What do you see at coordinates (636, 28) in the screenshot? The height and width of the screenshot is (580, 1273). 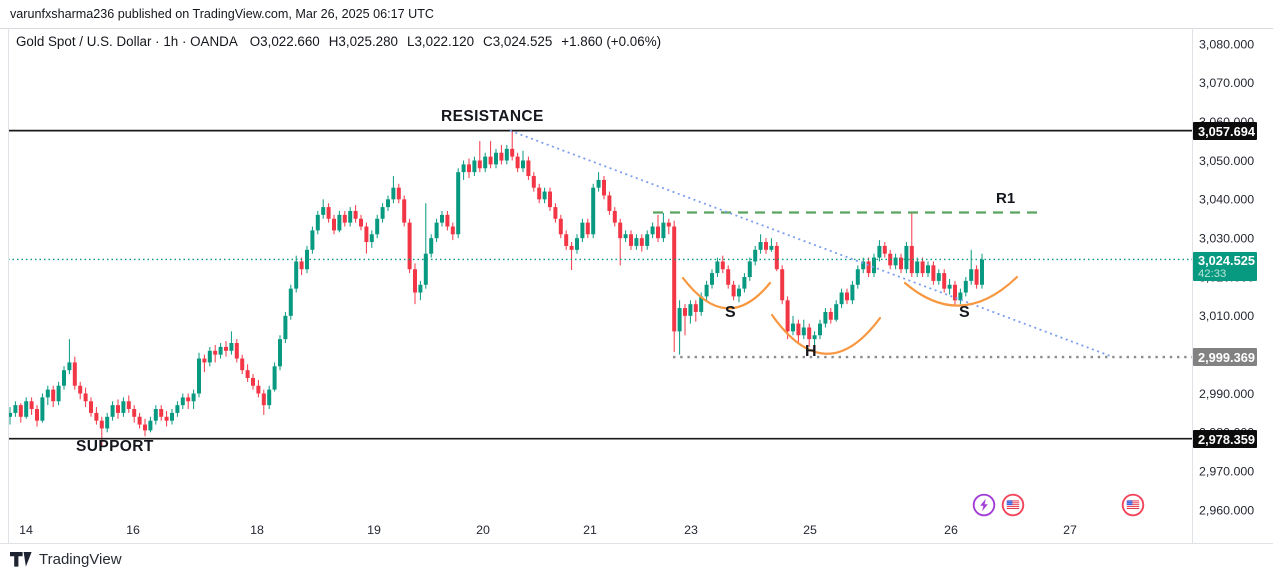 I see `header-divider` at bounding box center [636, 28].